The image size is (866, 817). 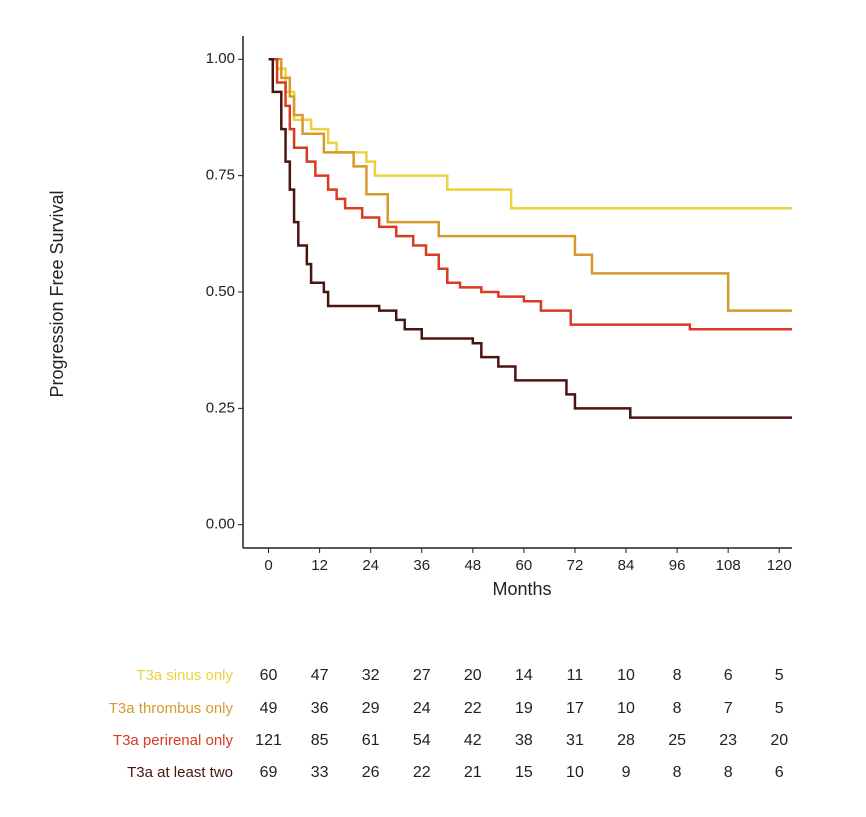 What do you see at coordinates (220, 524) in the screenshot?
I see `y-tick-label: 0.00` at bounding box center [220, 524].